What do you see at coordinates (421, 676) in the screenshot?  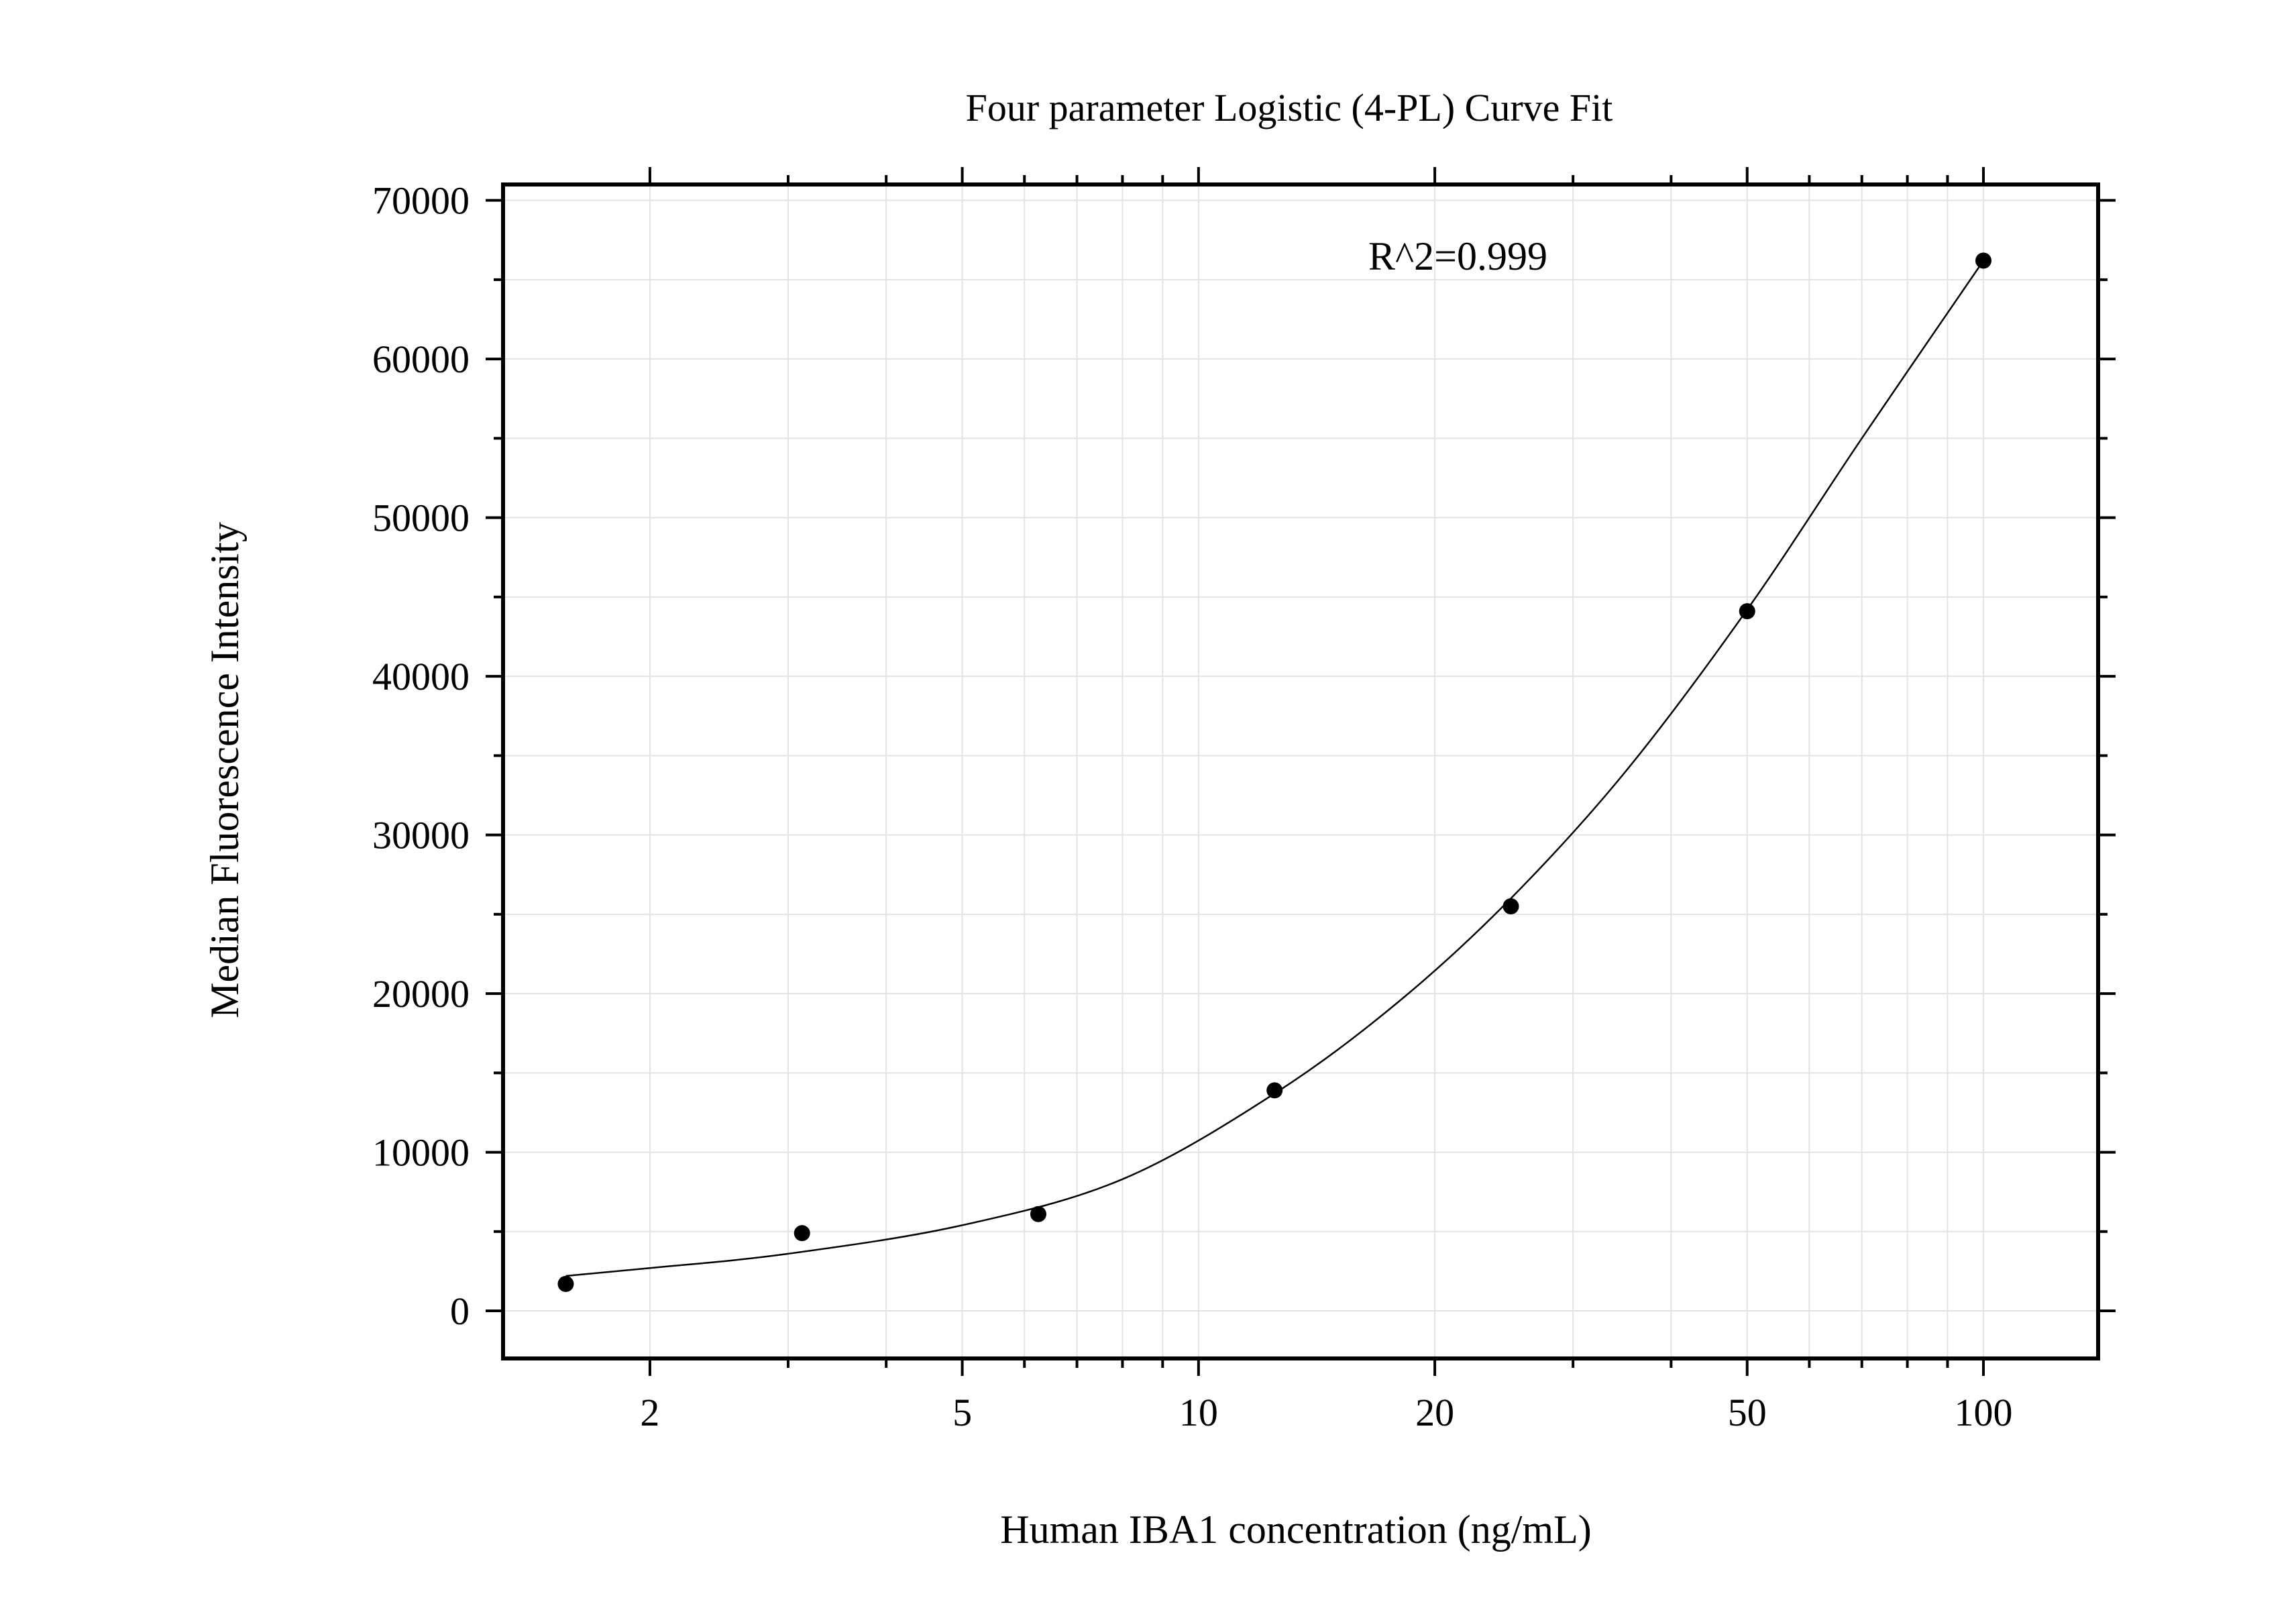 I see `y-tick-label: 40000` at bounding box center [421, 676].